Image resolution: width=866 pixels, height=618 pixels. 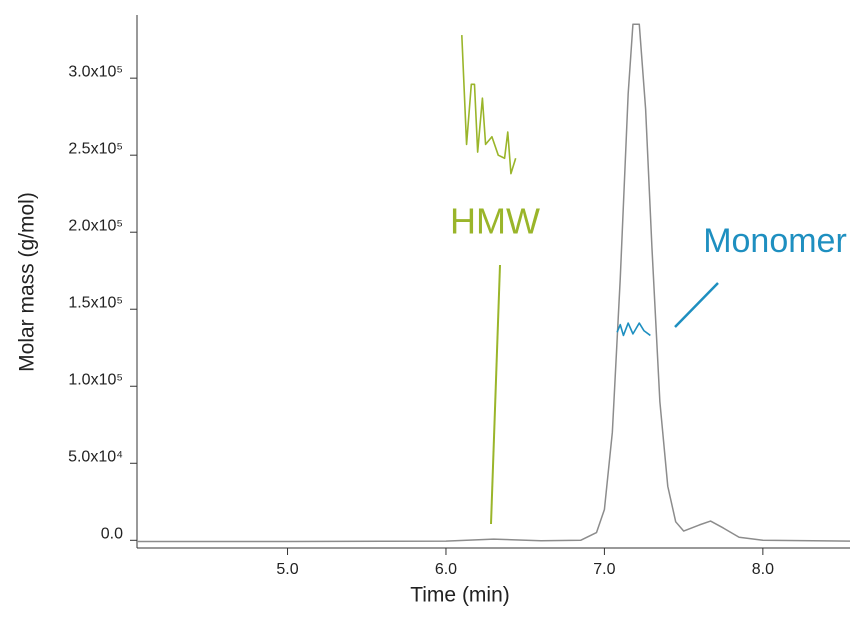 What do you see at coordinates (495, 221) in the screenshot?
I see `annotation-label: HMW` at bounding box center [495, 221].